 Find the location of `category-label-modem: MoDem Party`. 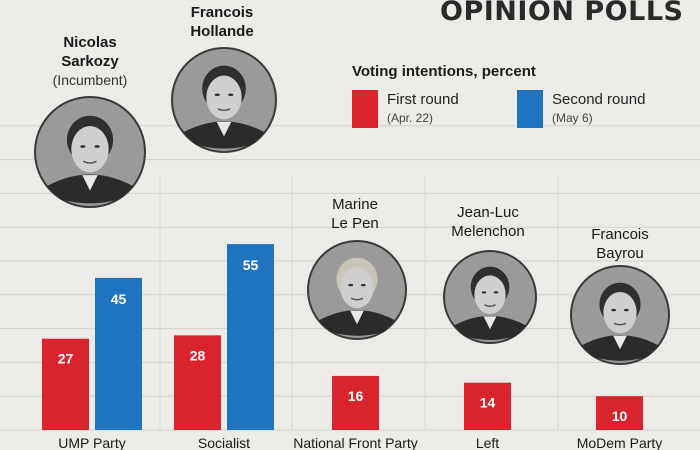

category-label-modem: MoDem Party is located at coordinates (620, 442).